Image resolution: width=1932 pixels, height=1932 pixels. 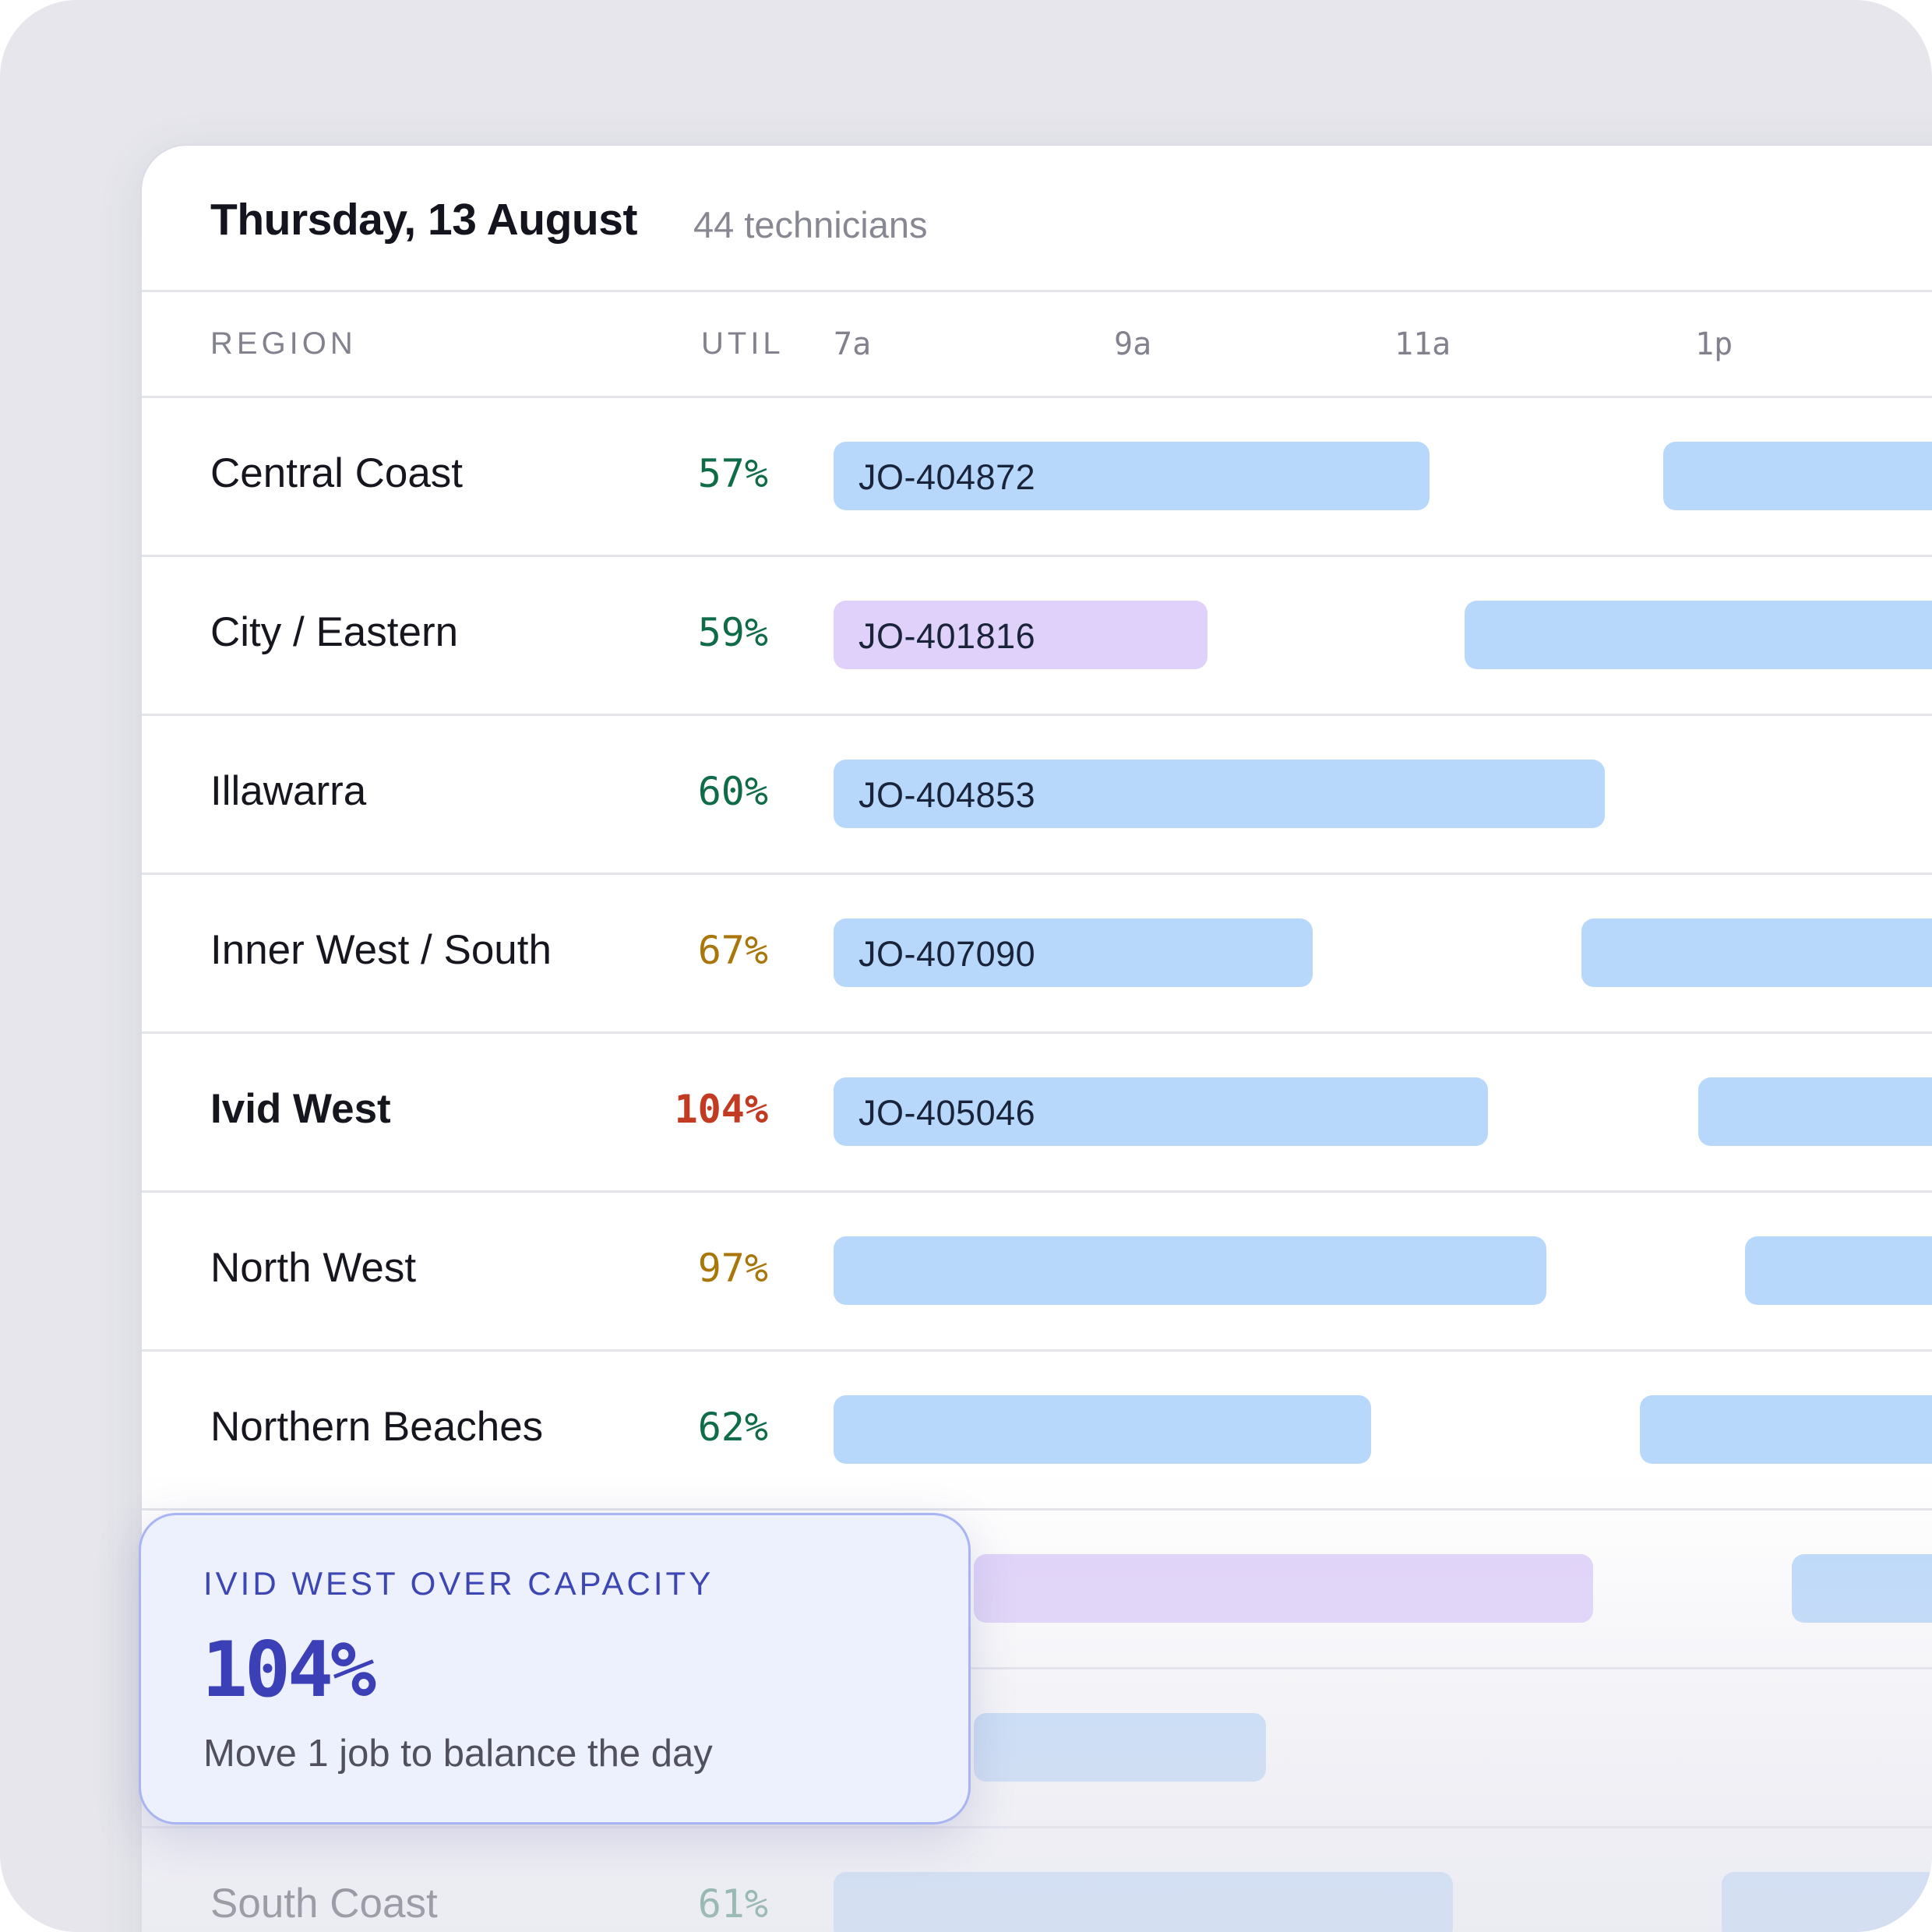 I want to click on region-row: Illawarra 60% JO-404853, so click(x=1037, y=795).